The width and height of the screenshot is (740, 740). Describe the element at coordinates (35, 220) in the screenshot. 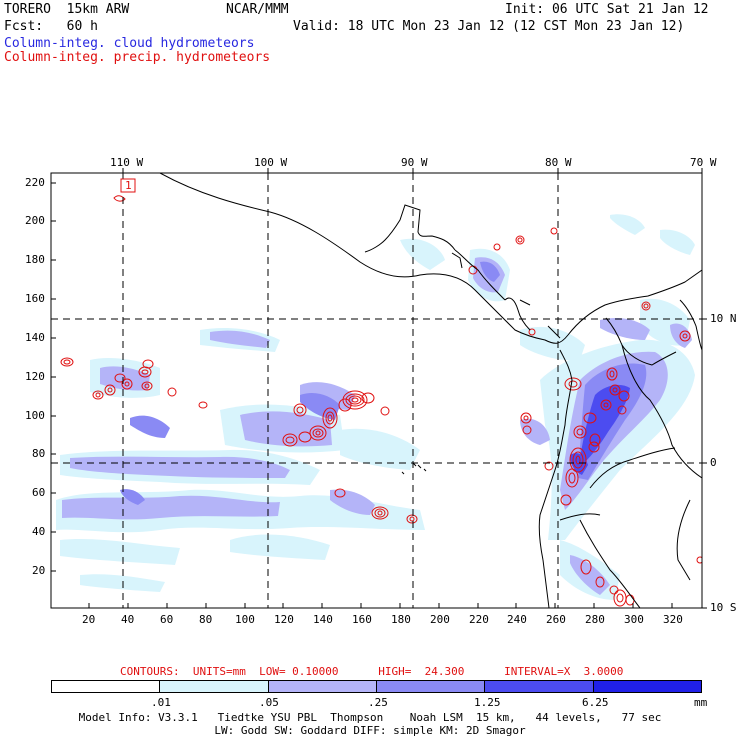

I see `y-tick-label: 200` at that location.